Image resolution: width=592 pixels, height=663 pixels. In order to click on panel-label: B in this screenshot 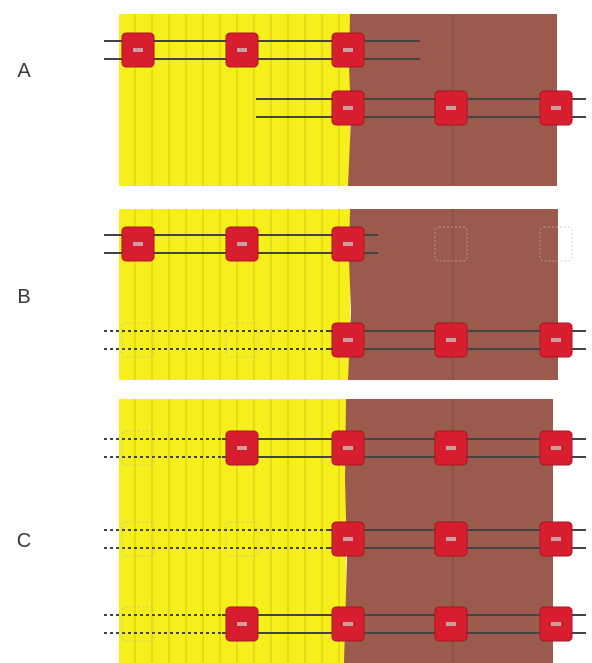, I will do `click(24, 297)`.